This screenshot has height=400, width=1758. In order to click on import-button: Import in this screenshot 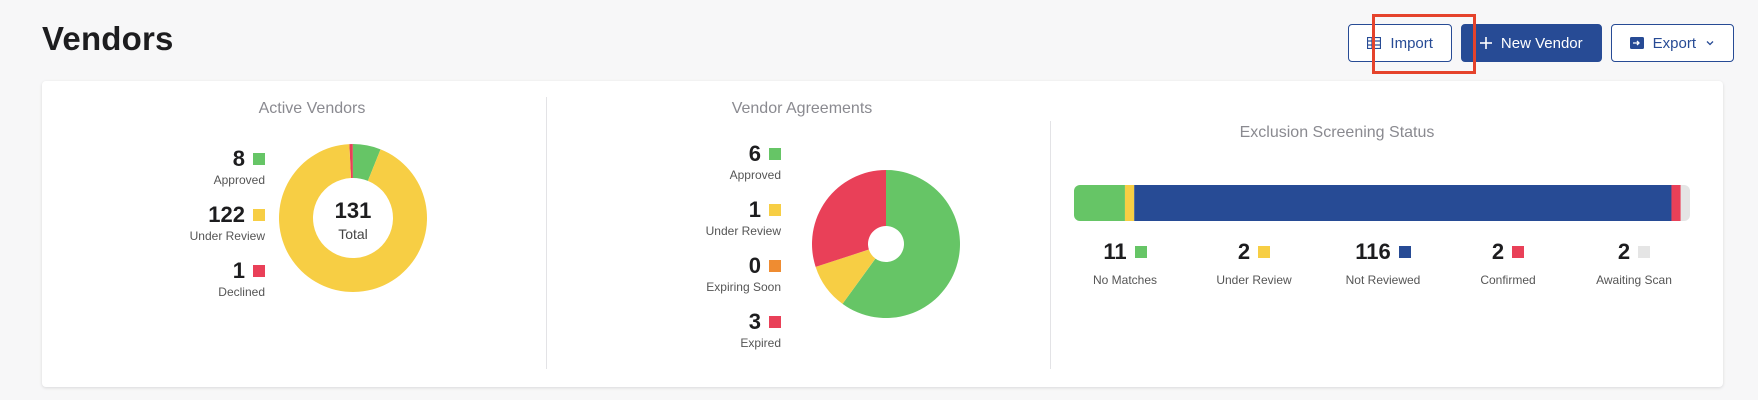, I will do `click(1400, 43)`.